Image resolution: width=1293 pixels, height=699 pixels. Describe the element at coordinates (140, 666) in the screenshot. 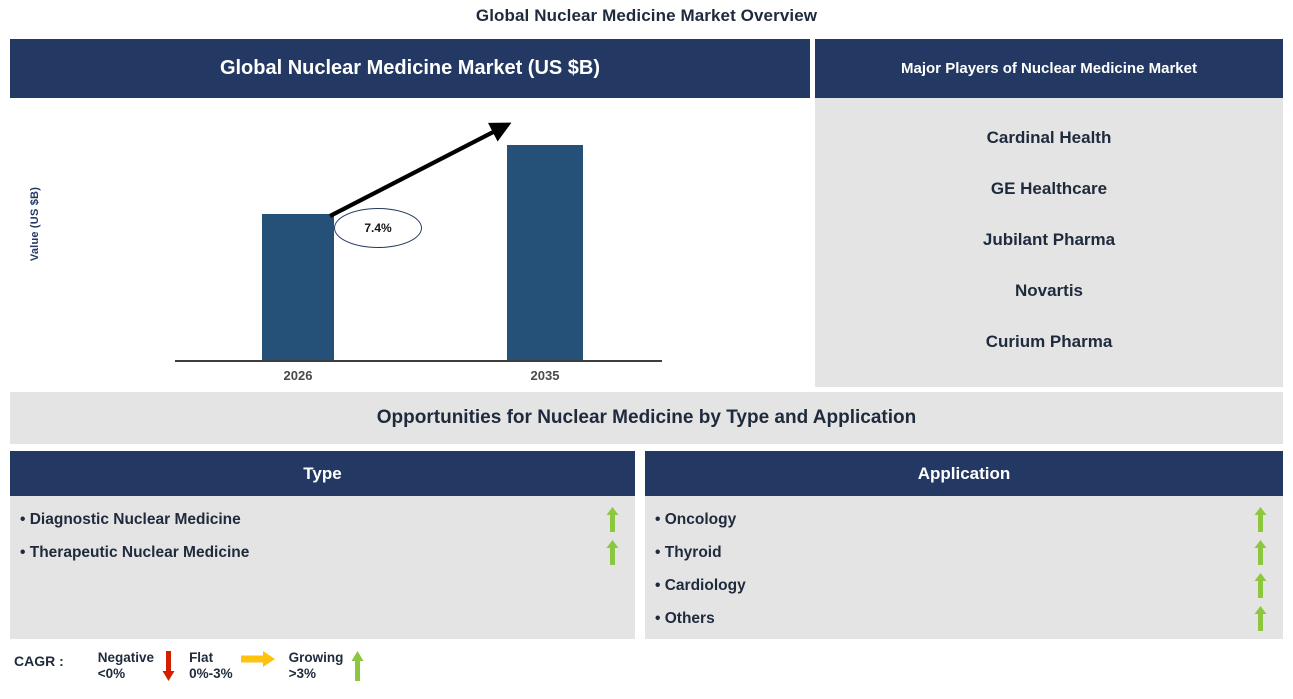

I see `cagr-legend-entry-negative: Negative <0%` at that location.